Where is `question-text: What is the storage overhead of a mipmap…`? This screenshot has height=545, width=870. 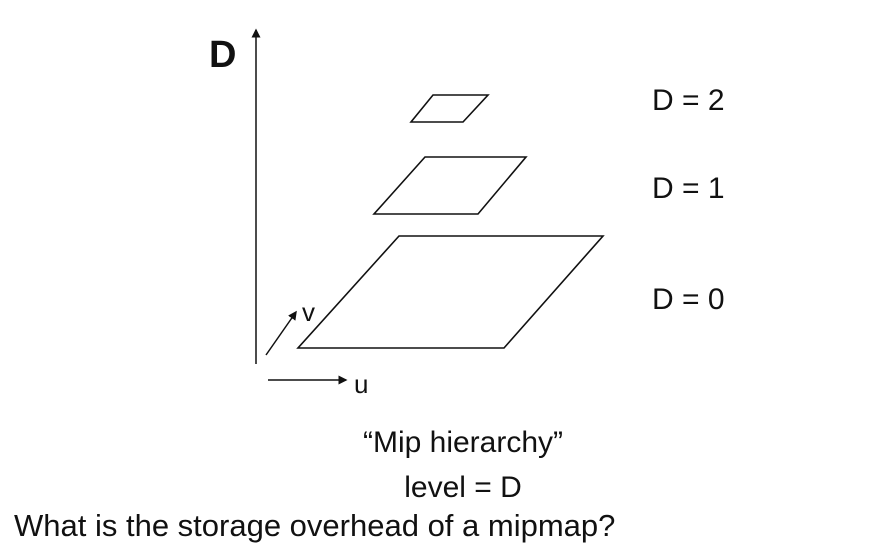
question-text: What is the storage overhead of a mipmap… is located at coordinates (315, 525).